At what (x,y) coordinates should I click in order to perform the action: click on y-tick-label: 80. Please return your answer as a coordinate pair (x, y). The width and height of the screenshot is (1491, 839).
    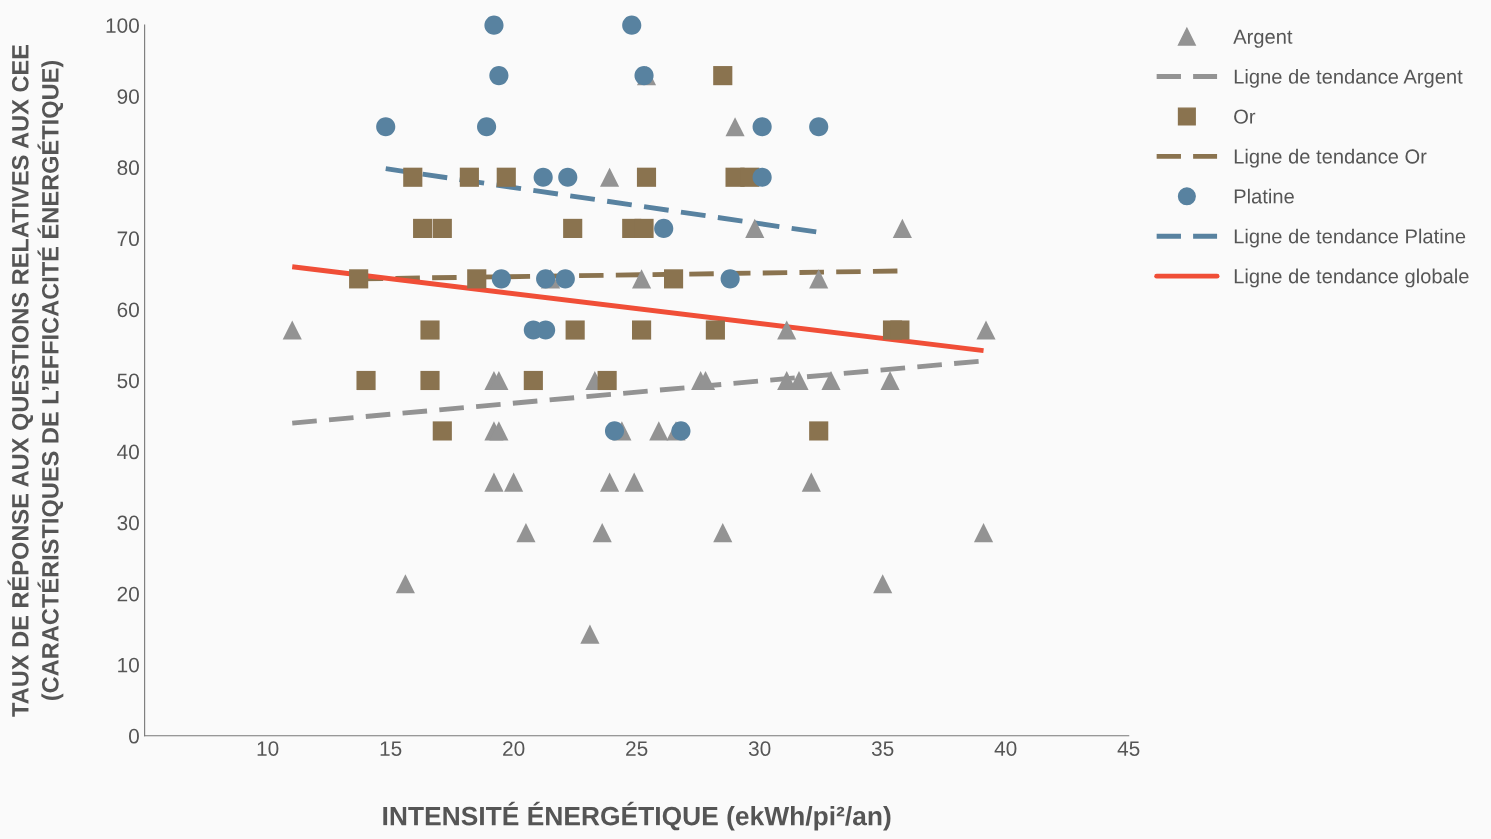
    Looking at the image, I should click on (128, 168).